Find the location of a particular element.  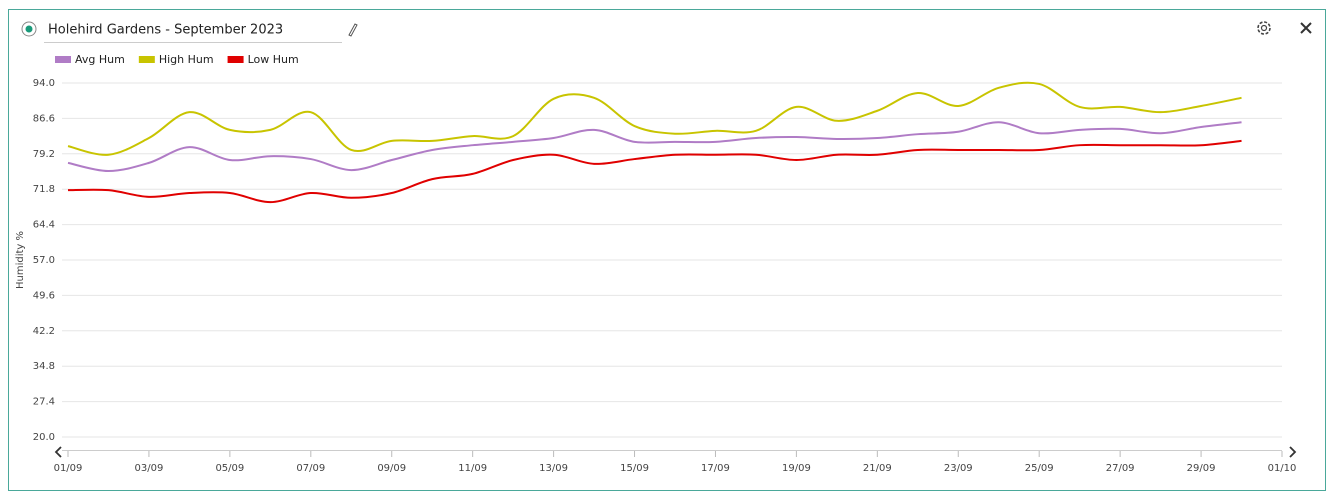

radio-dot is located at coordinates (29, 29).